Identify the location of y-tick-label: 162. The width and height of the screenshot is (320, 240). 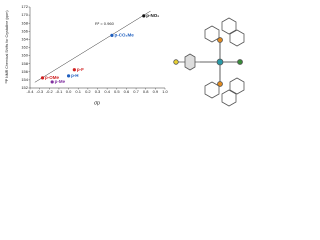
(24, 47).